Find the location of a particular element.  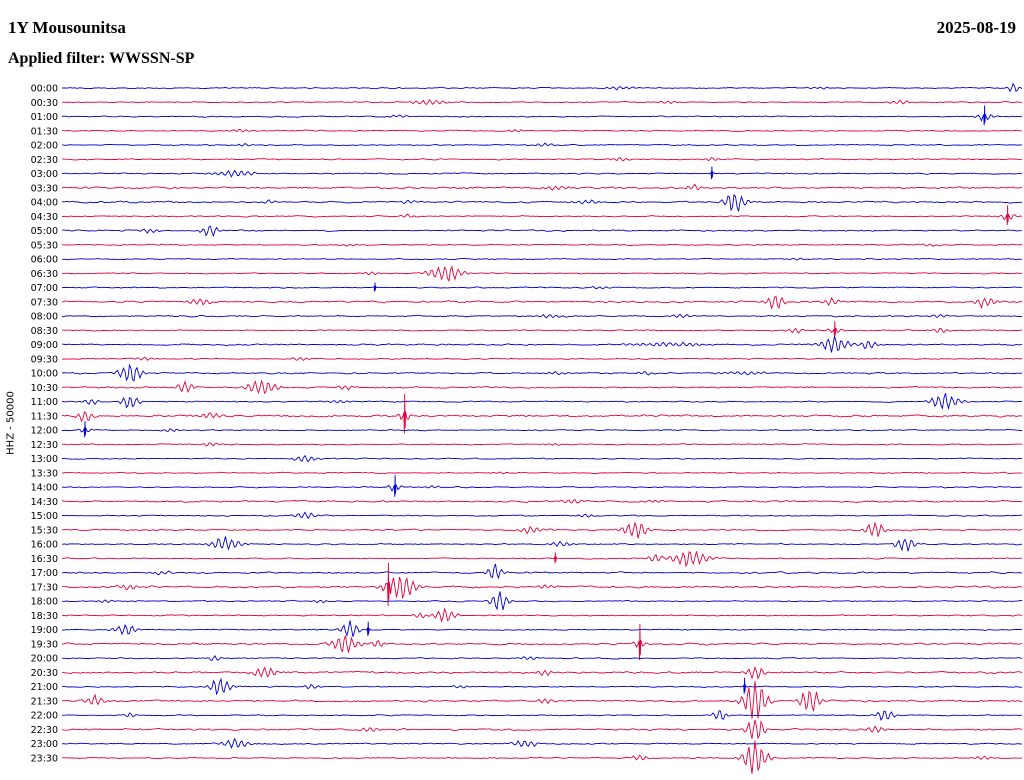

time-label: 05:00 is located at coordinates (44, 231).